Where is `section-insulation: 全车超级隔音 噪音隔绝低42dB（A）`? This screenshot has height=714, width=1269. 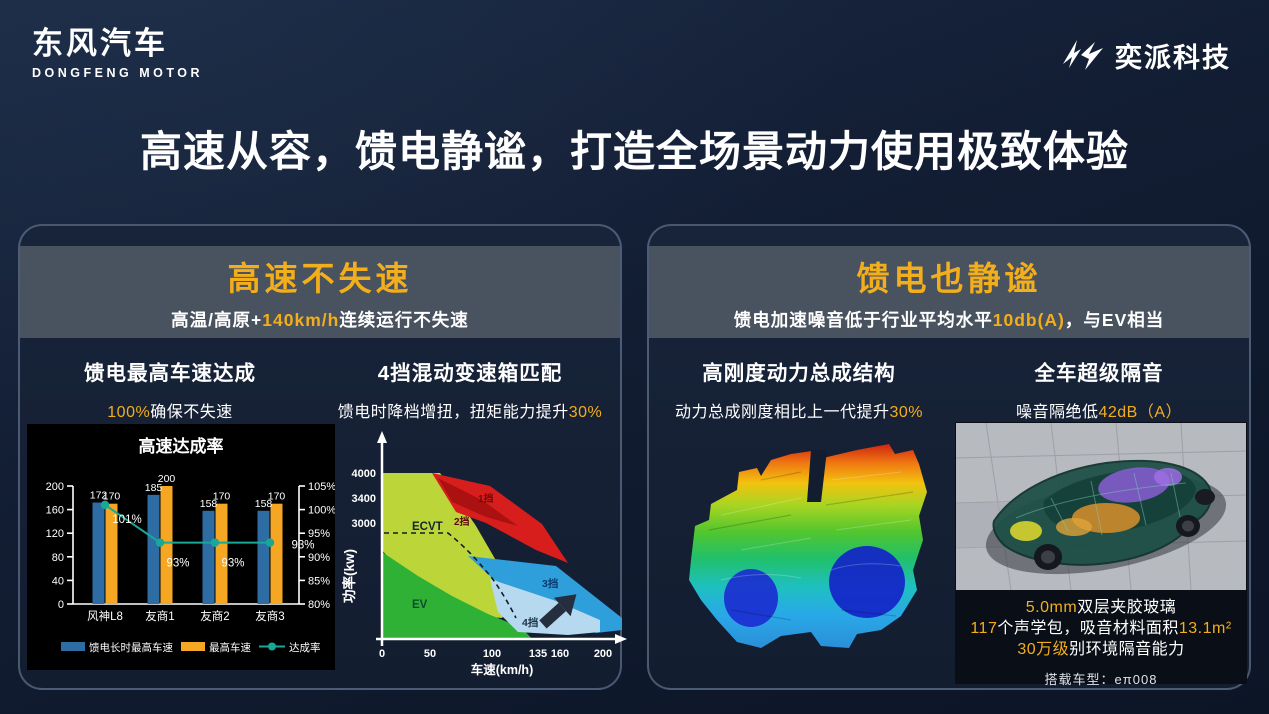
section-insulation: 全车超级隔音 噪音隔绝低42dB（A） is located at coordinates (1099, 389).